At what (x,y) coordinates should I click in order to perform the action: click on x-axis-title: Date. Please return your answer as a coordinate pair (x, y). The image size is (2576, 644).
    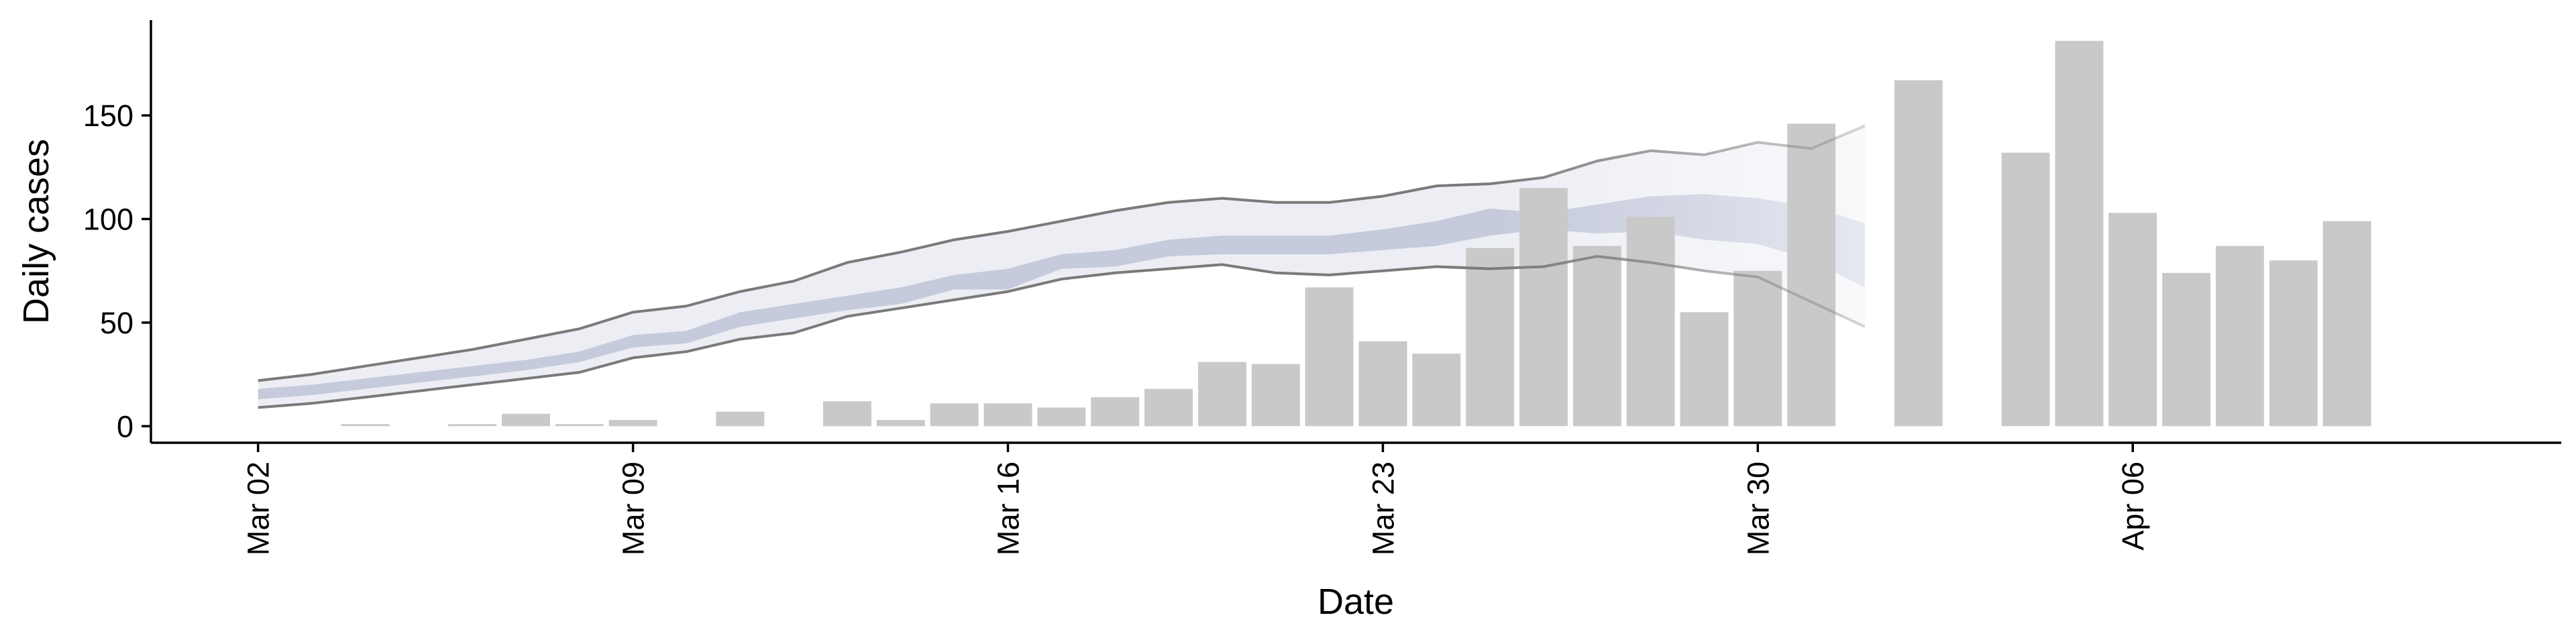
    Looking at the image, I should click on (1356, 602).